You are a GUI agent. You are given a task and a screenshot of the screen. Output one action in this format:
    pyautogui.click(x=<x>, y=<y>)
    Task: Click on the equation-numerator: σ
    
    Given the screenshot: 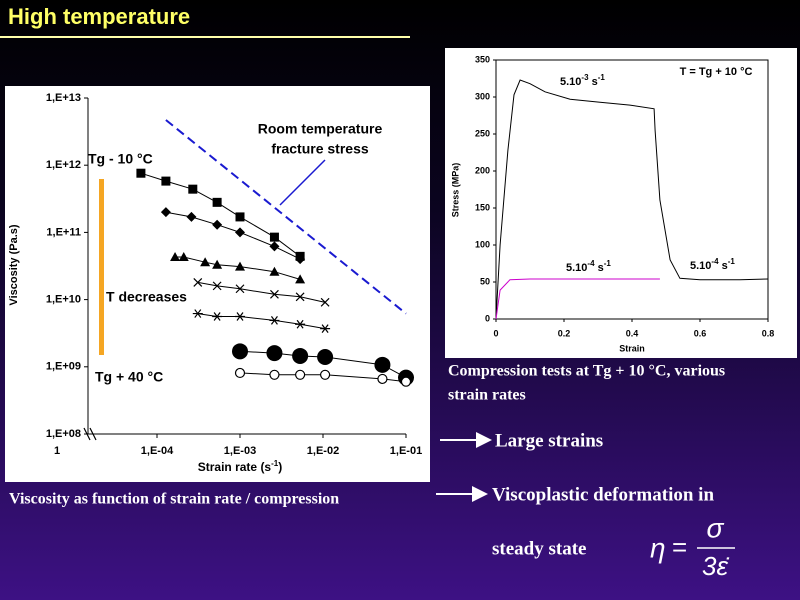 What is the action you would take?
    pyautogui.click(x=716, y=527)
    